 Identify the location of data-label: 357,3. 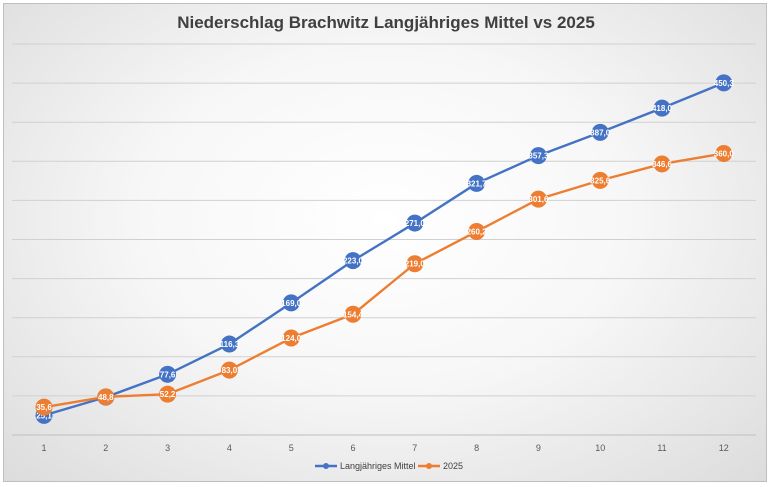
(538, 156).